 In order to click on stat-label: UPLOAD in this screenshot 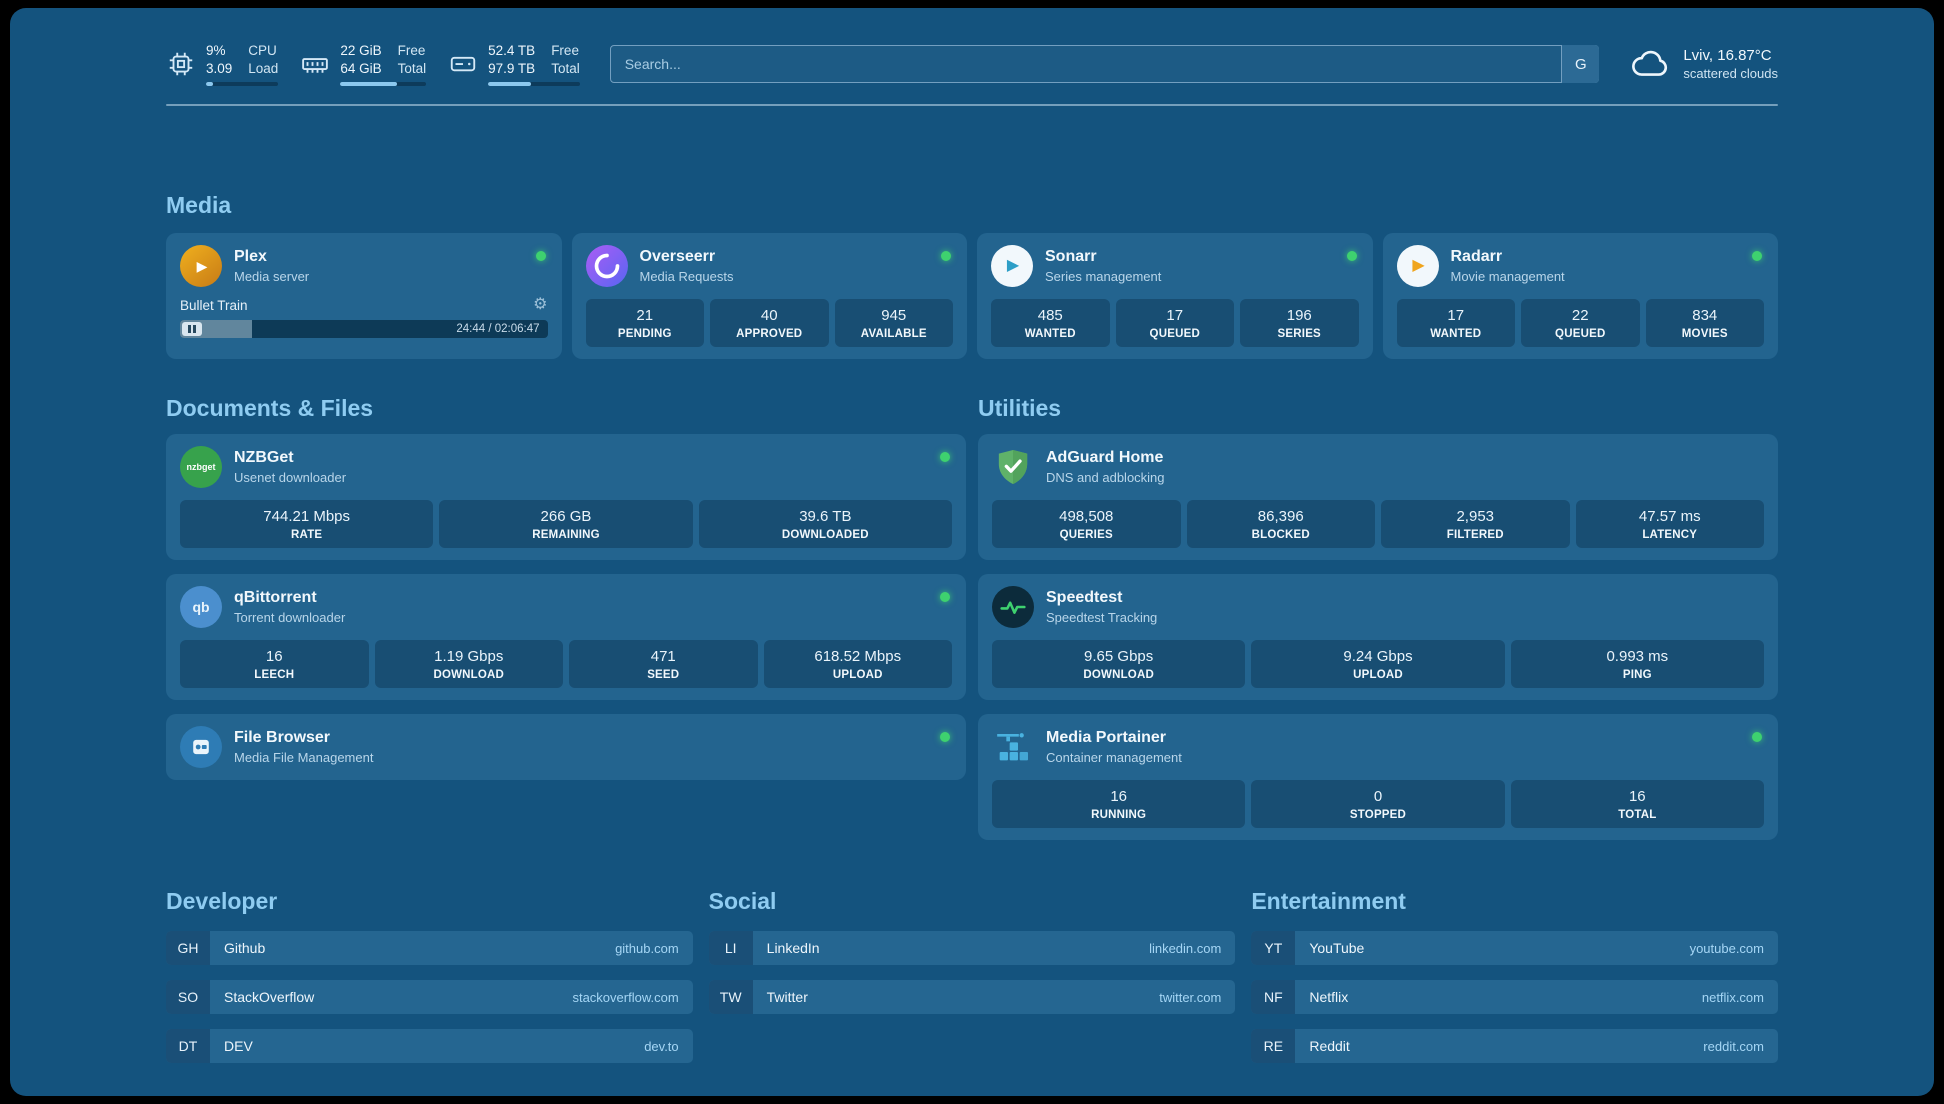, I will do `click(857, 675)`.